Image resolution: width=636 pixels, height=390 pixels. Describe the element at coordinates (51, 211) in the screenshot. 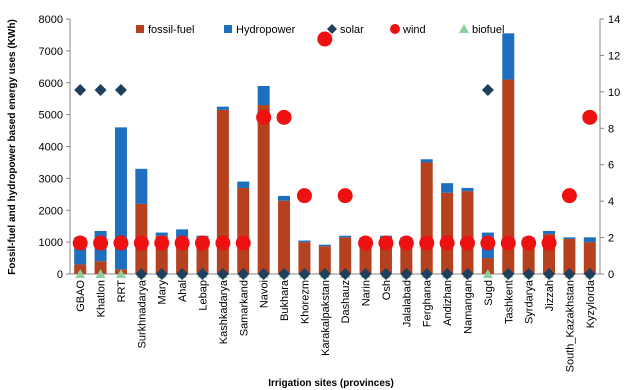

I see `y-tick-label: 2000` at that location.